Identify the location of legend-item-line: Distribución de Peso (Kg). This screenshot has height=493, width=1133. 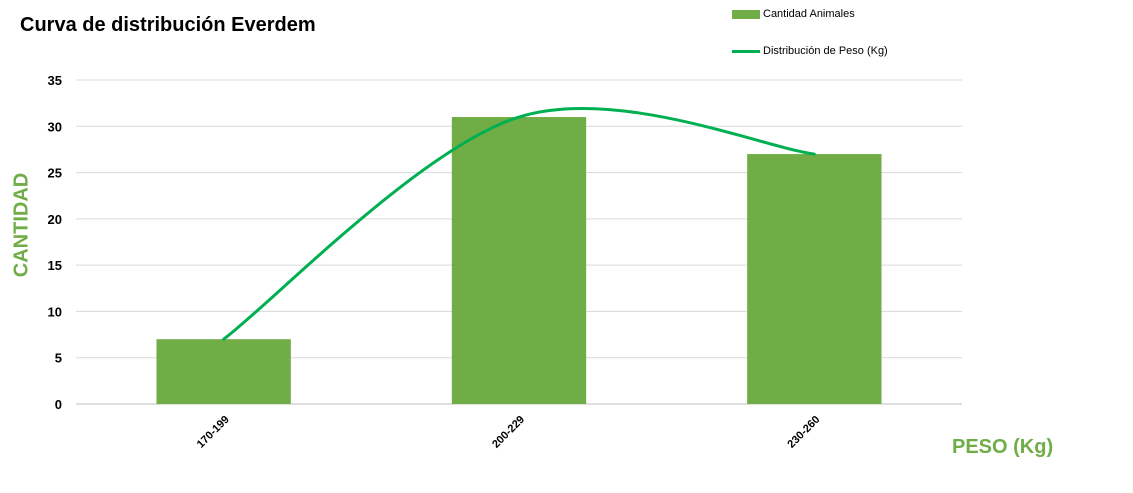
(810, 51).